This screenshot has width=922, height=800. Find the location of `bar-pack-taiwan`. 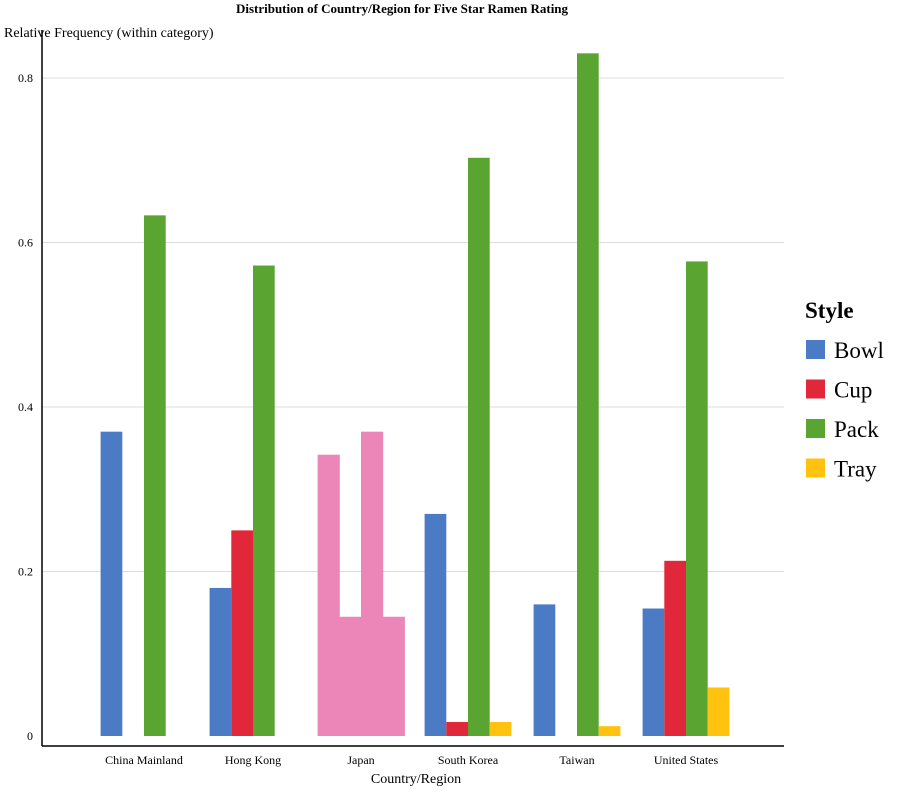

bar-pack-taiwan is located at coordinates (588, 394).